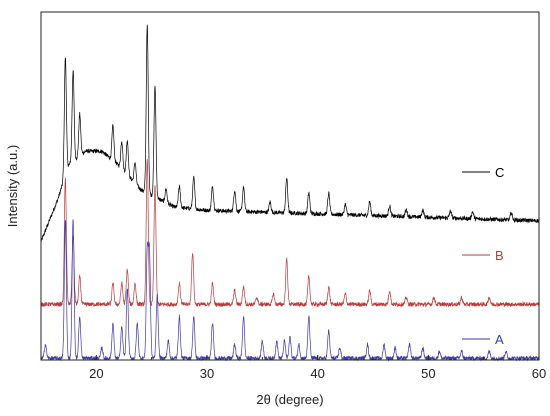 The image size is (550, 416). I want to click on legend-item-a: A, so click(483, 339).